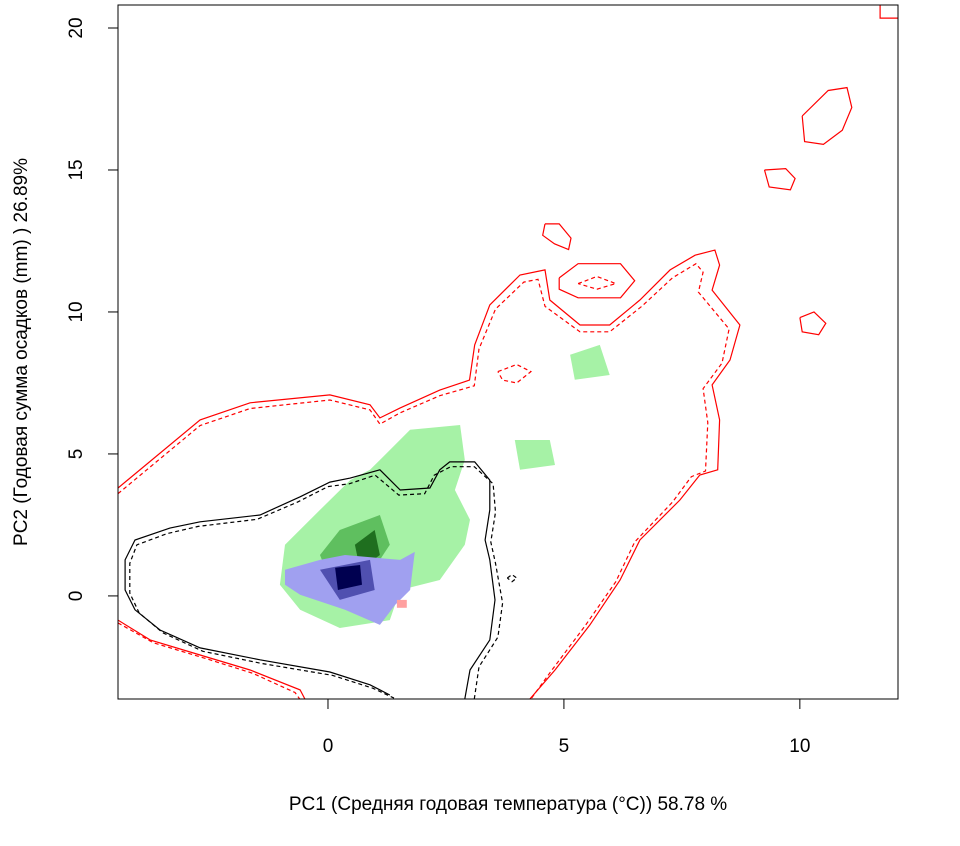 Image resolution: width=960 pixels, height=846 pixels. What do you see at coordinates (76, 311) in the screenshot?
I see `y-tick-label: 10` at bounding box center [76, 311].